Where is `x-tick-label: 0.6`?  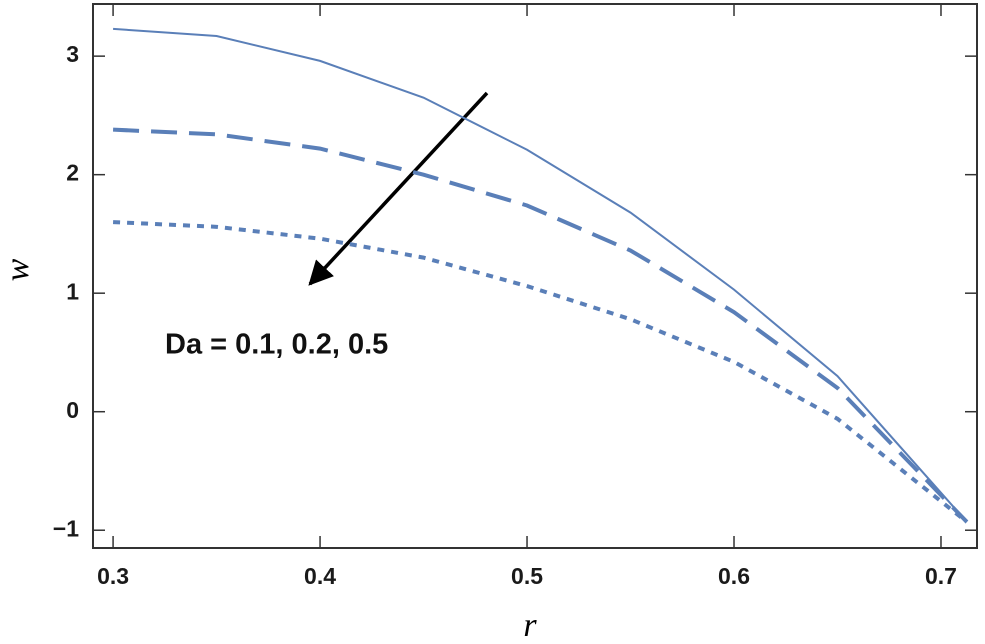 x-tick-label: 0.6 is located at coordinates (734, 576).